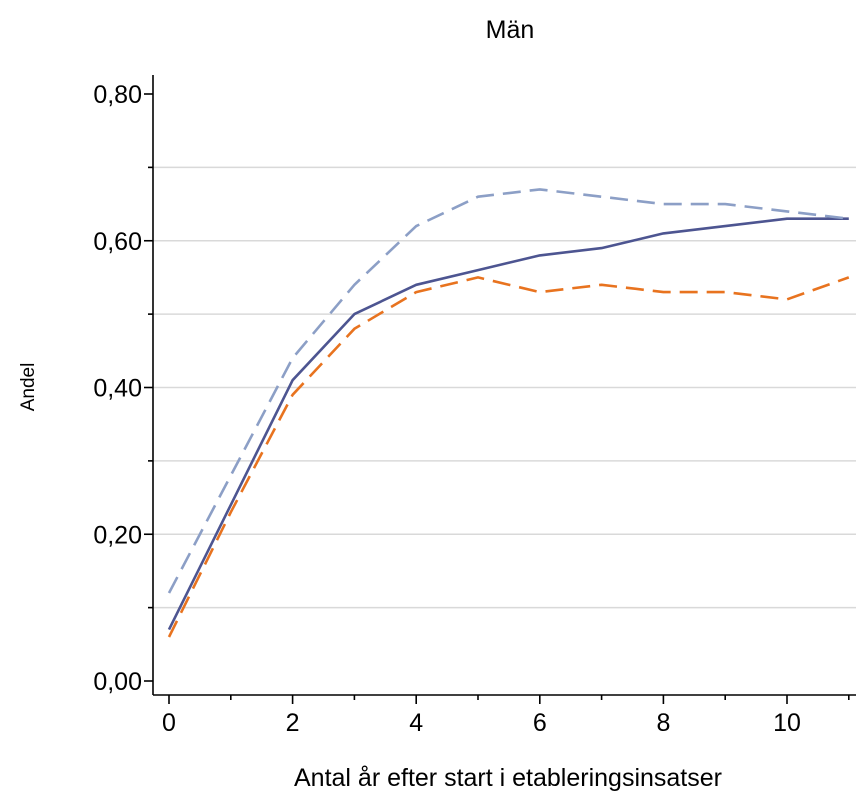  Describe the element at coordinates (293, 723) in the screenshot. I see `x-tick-label: 2` at that location.